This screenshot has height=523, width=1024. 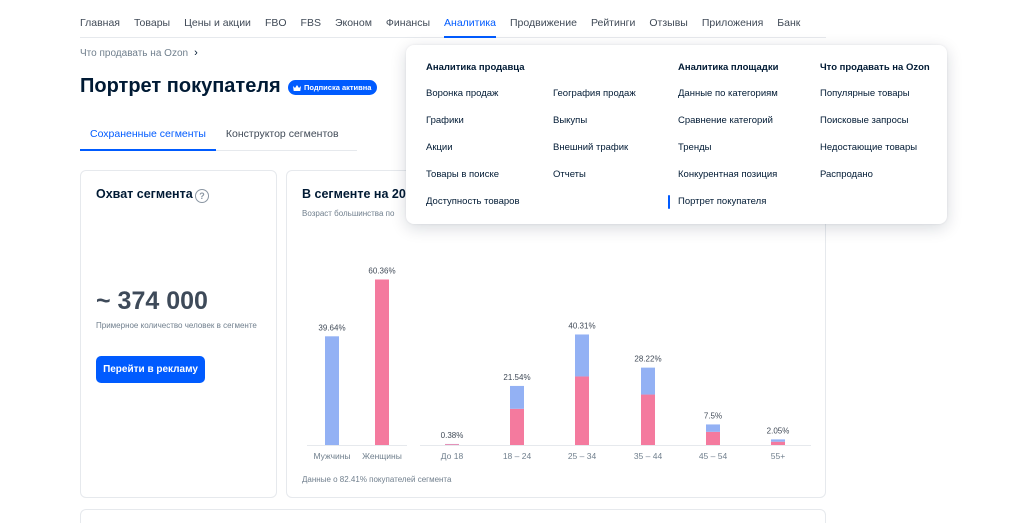 What do you see at coordinates (713, 456) in the screenshot?
I see `tick-label-age-4: 45 – 54` at bounding box center [713, 456].